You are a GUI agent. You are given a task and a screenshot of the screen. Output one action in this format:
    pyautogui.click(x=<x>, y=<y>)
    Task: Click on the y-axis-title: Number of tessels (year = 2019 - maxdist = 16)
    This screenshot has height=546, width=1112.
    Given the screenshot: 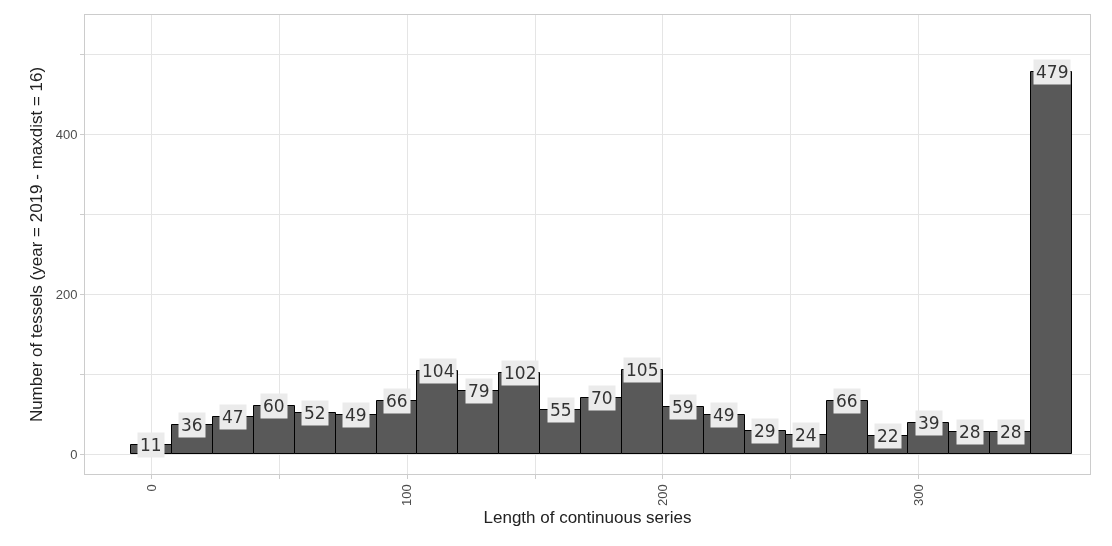 What is the action you would take?
    pyautogui.click(x=37, y=244)
    